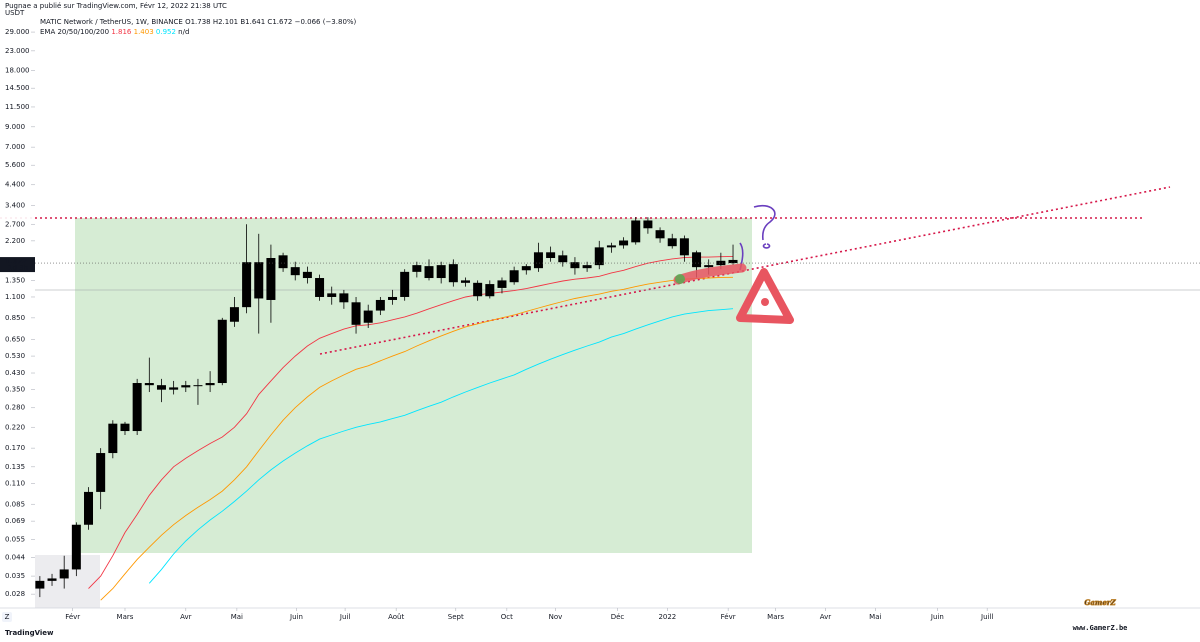 This screenshot has height=642, width=1200. What do you see at coordinates (344, 617) in the screenshot?
I see `x-tick-label: Juil` at bounding box center [344, 617].